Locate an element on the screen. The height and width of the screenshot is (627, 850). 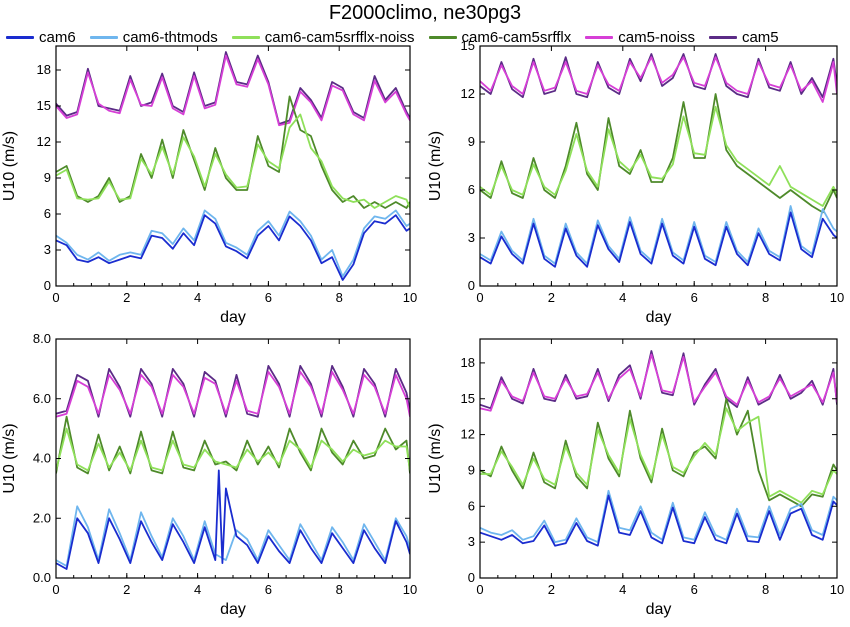
legend-item-cam6-cam5srfflx: cam6-cam5srfflx is located at coordinates (500, 37).